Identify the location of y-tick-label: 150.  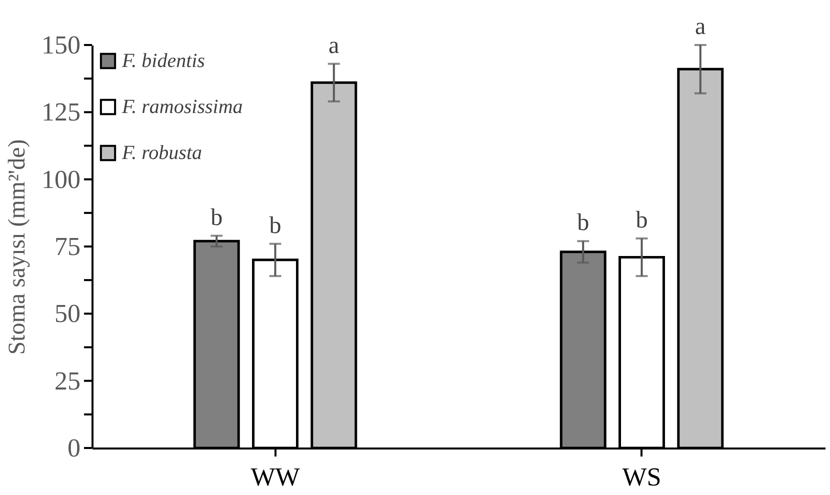
(61, 45).